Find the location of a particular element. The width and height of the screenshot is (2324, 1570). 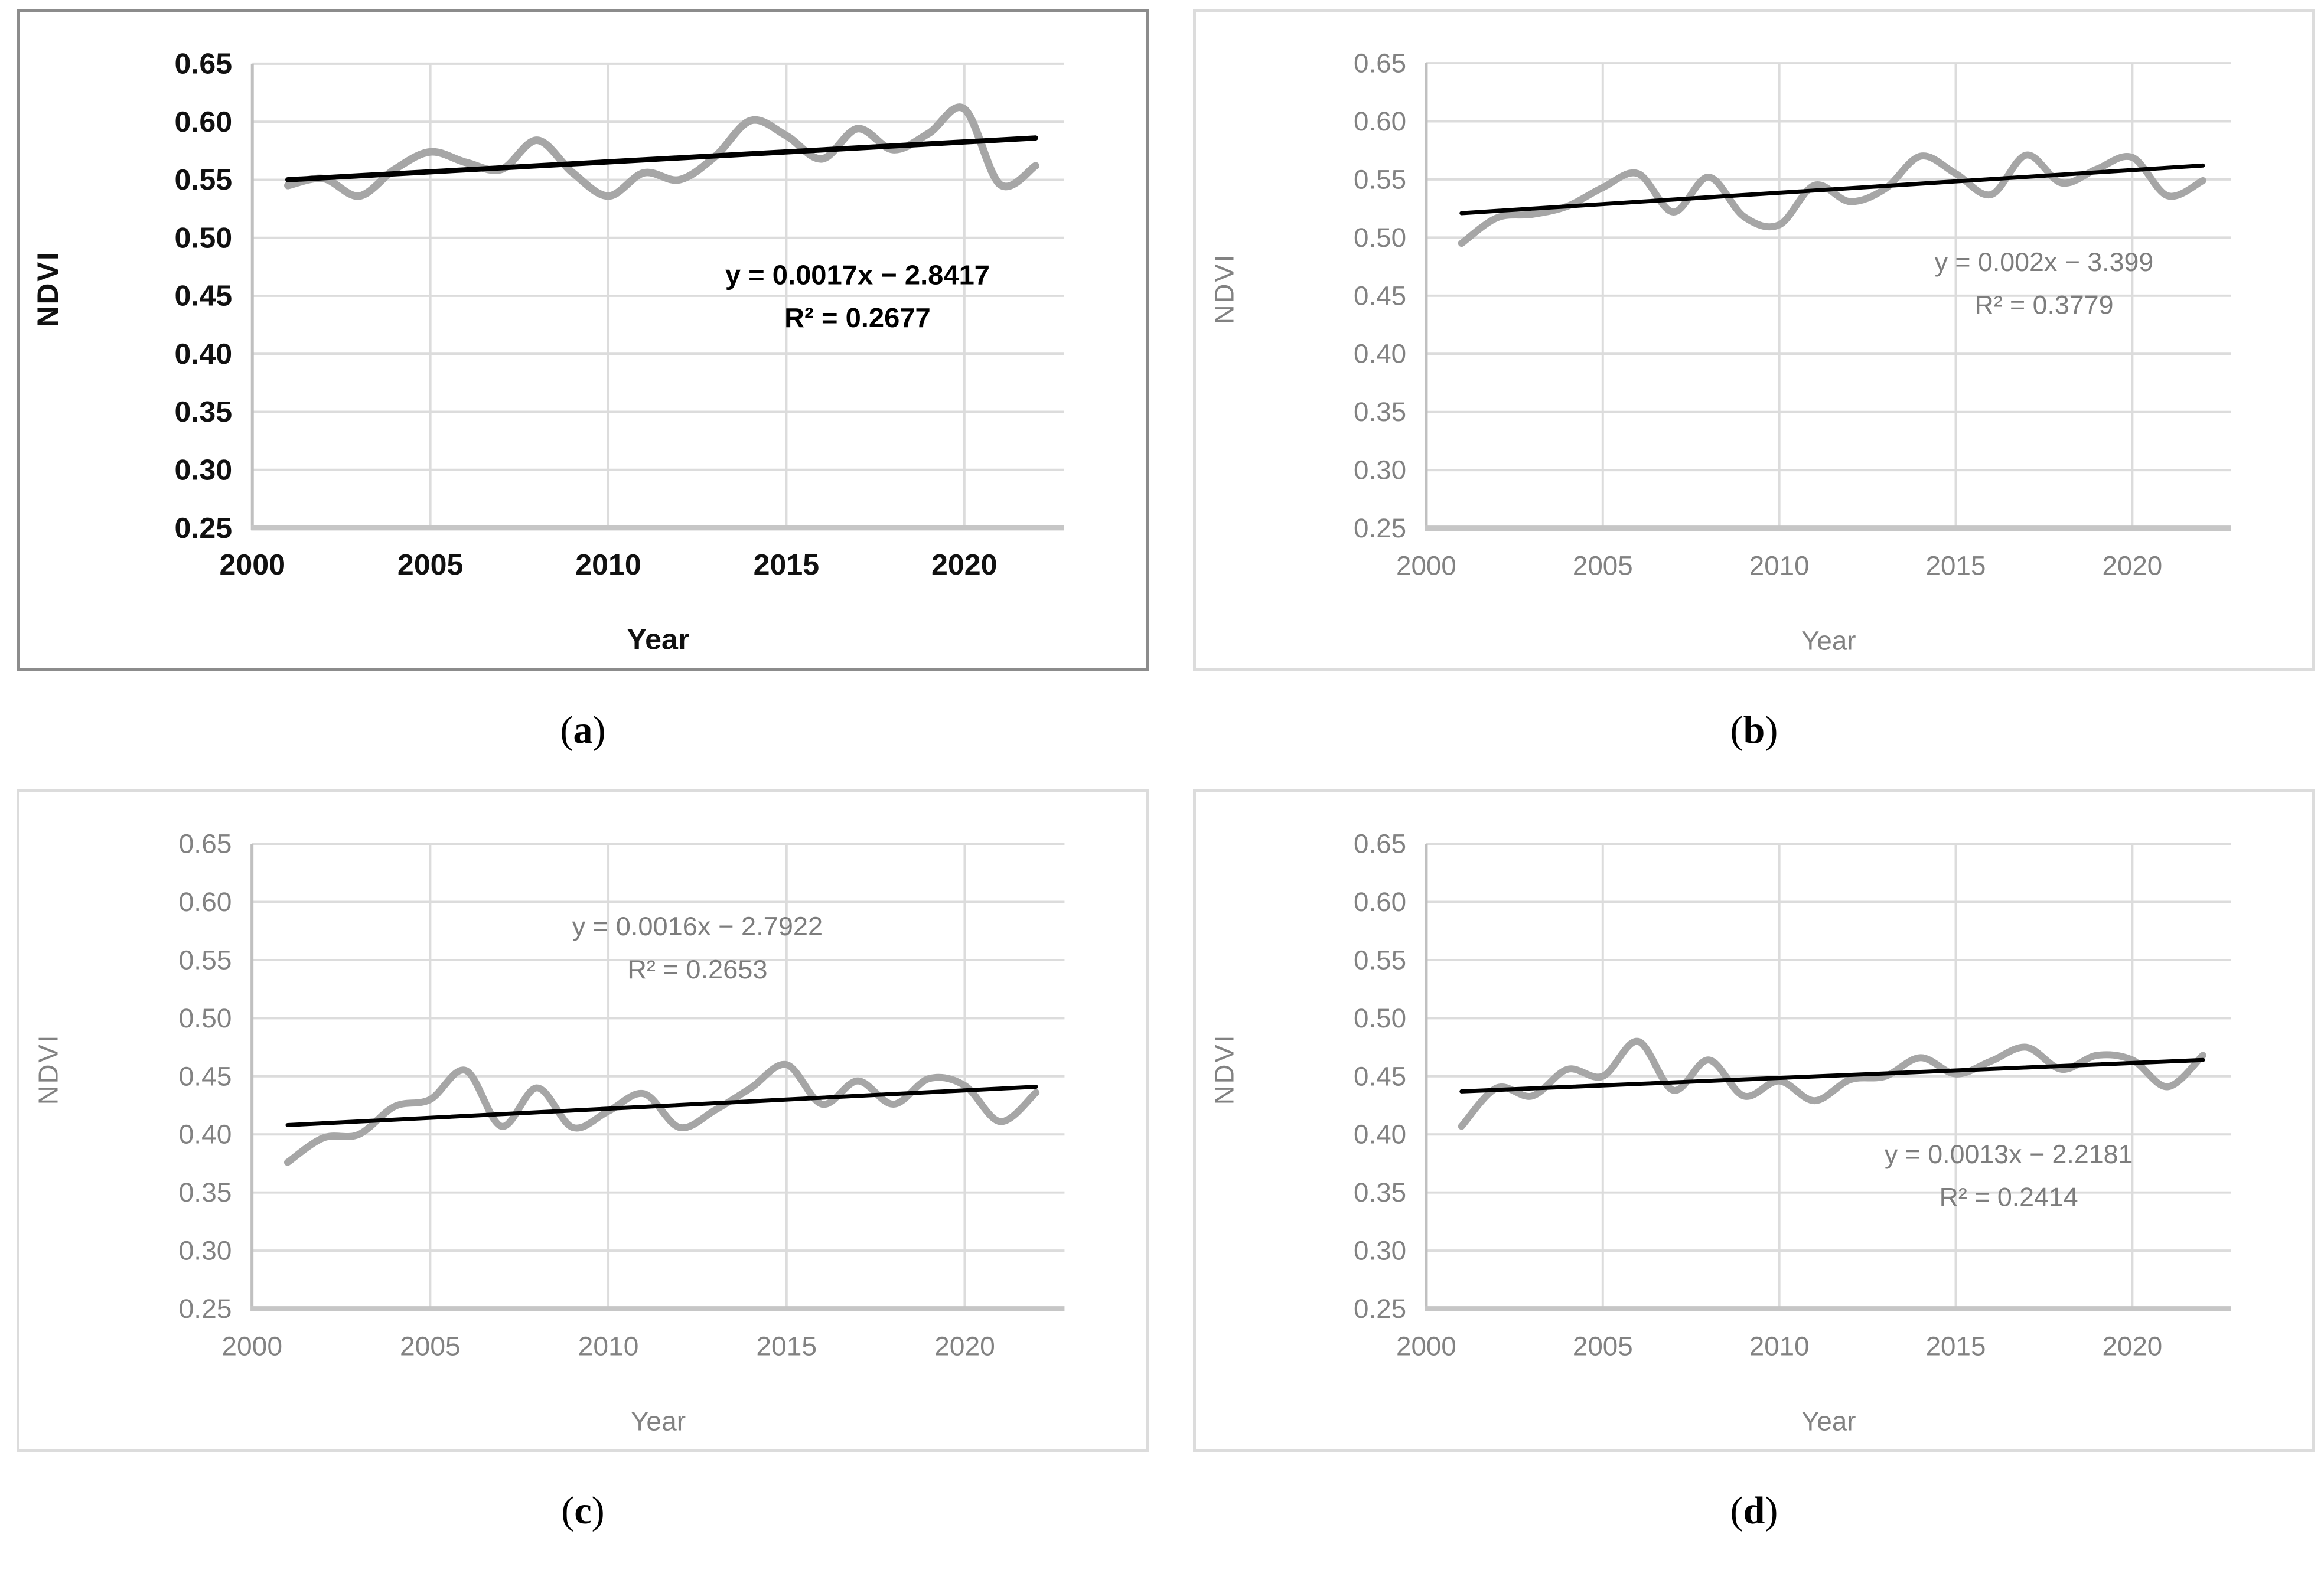

caption-c: (c) is located at coordinates (583, 1511).